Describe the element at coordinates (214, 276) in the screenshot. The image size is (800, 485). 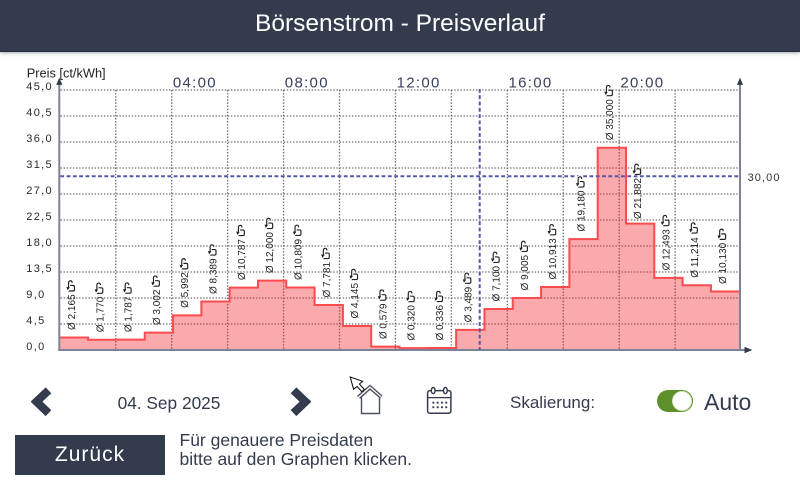
I see `svg-text: Ø 8,389` at that location.